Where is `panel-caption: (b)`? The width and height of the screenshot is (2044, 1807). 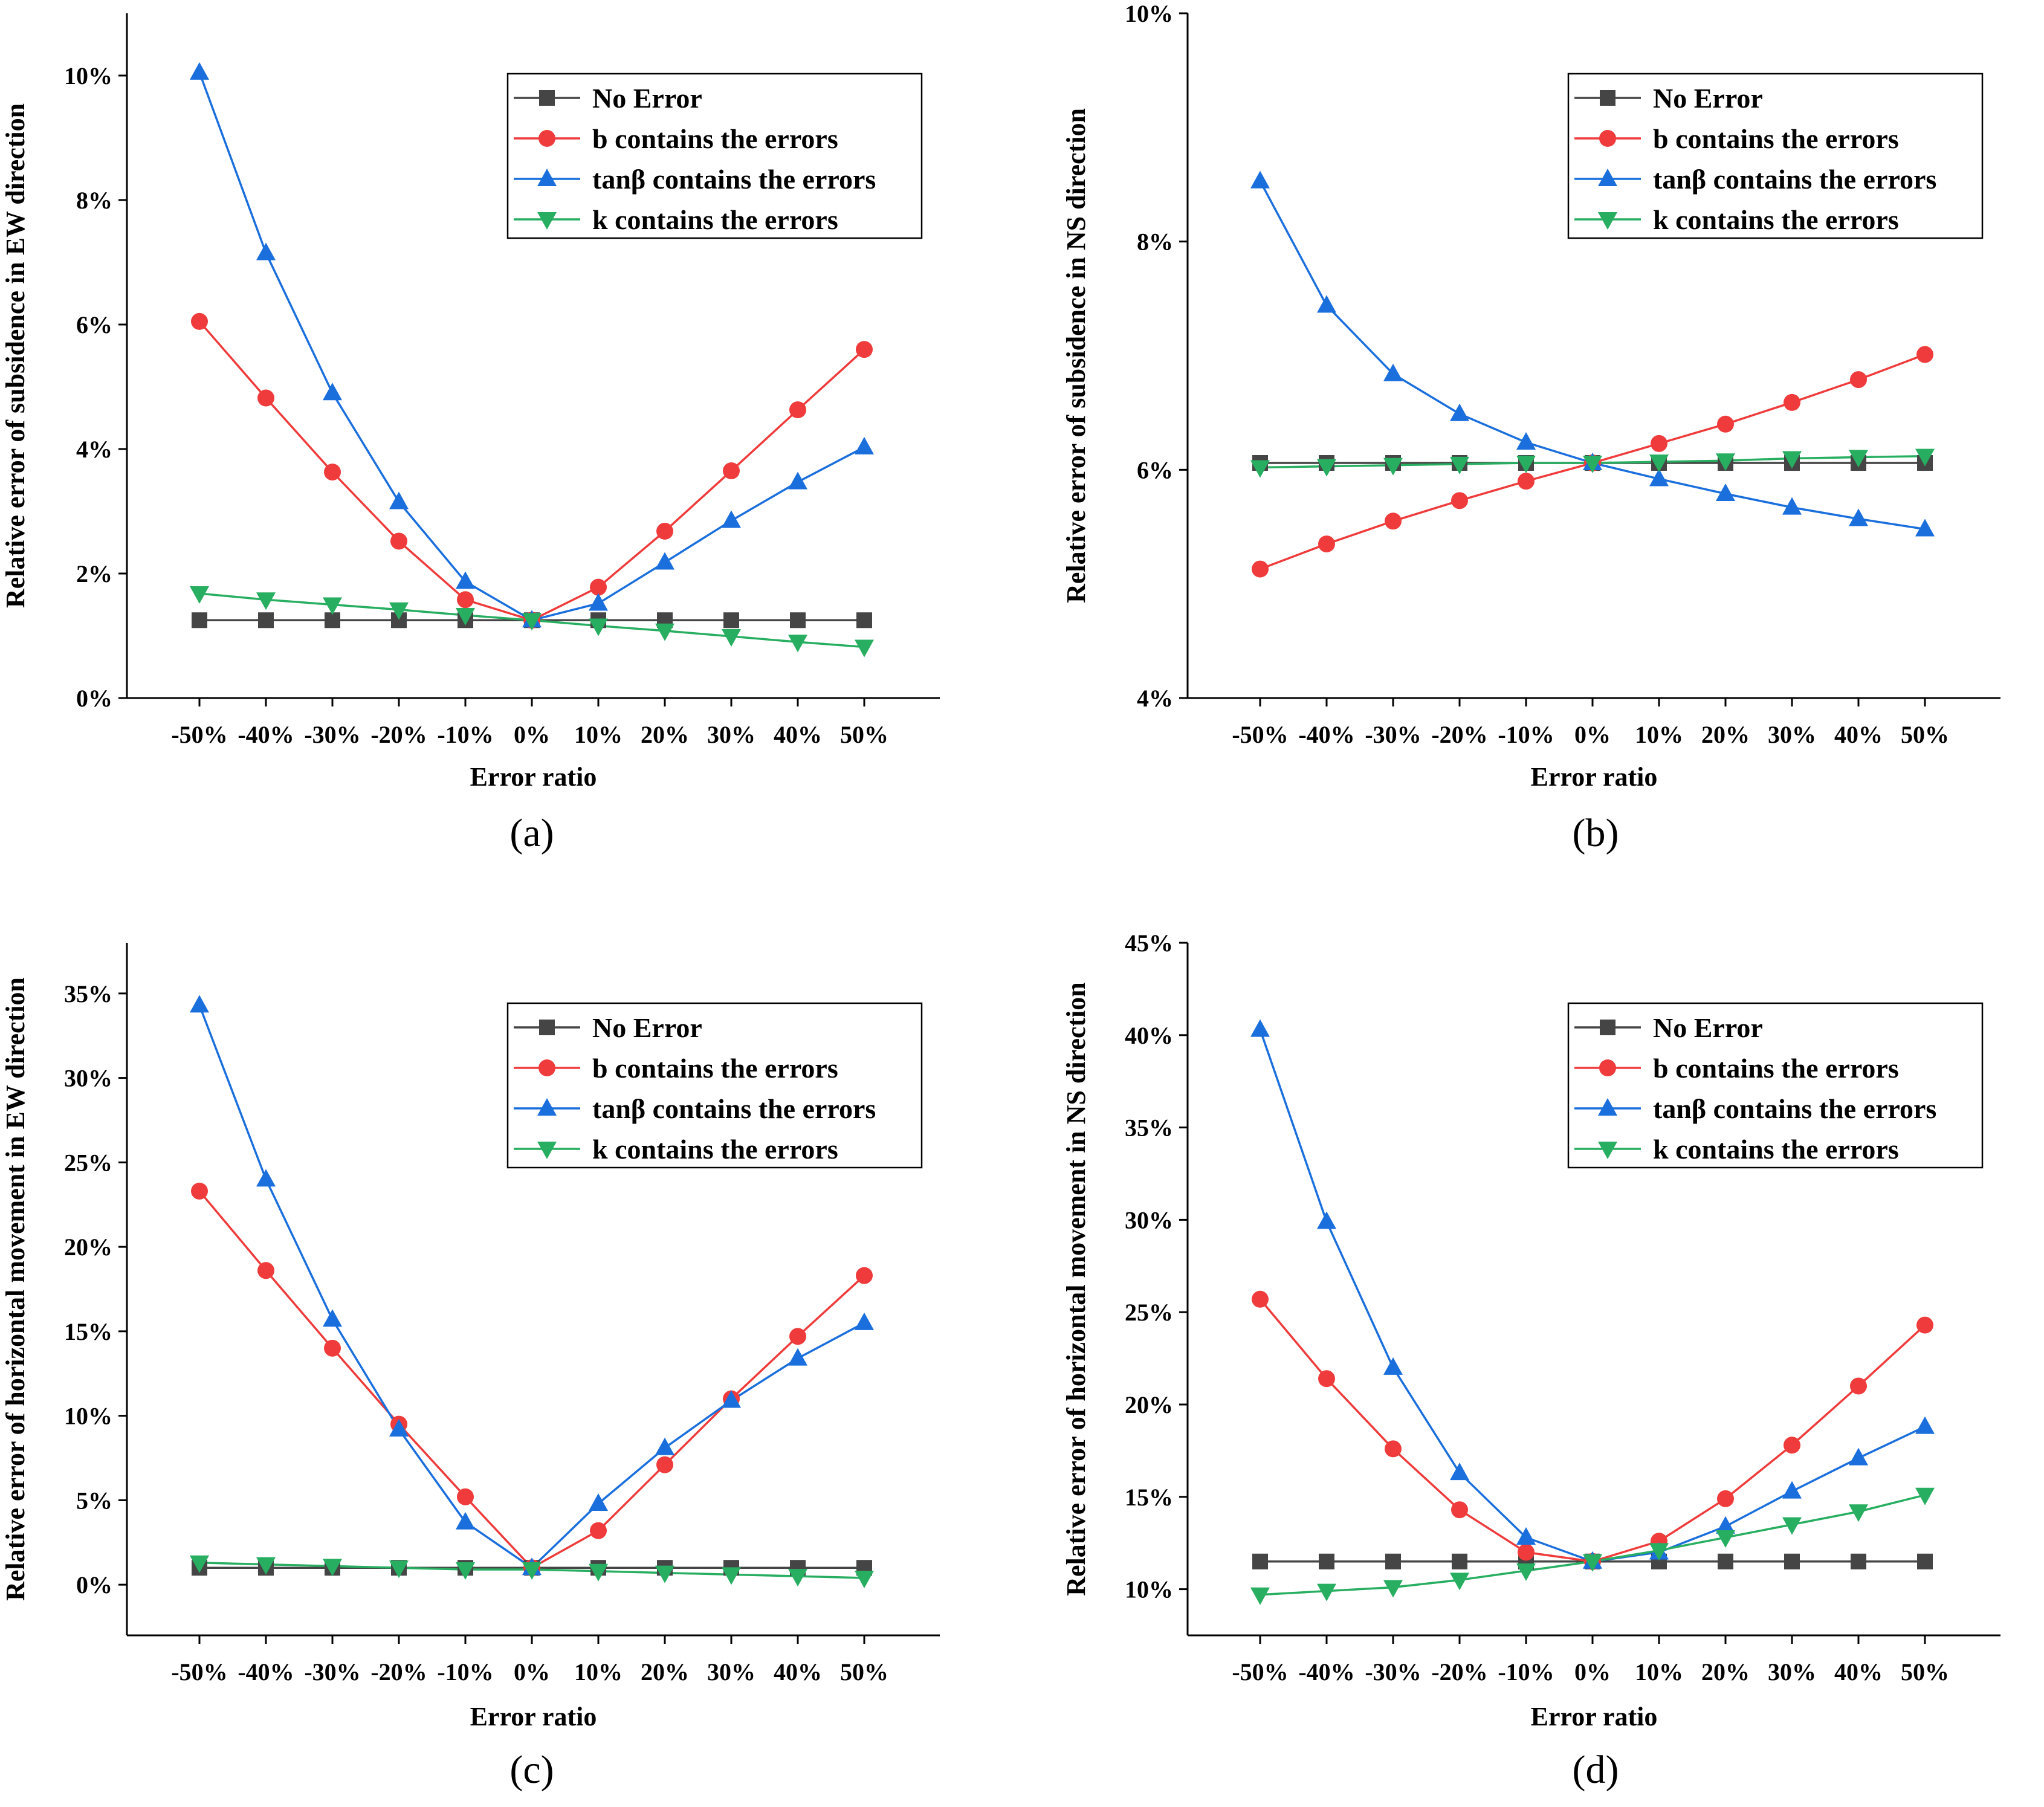 panel-caption: (b) is located at coordinates (1596, 833).